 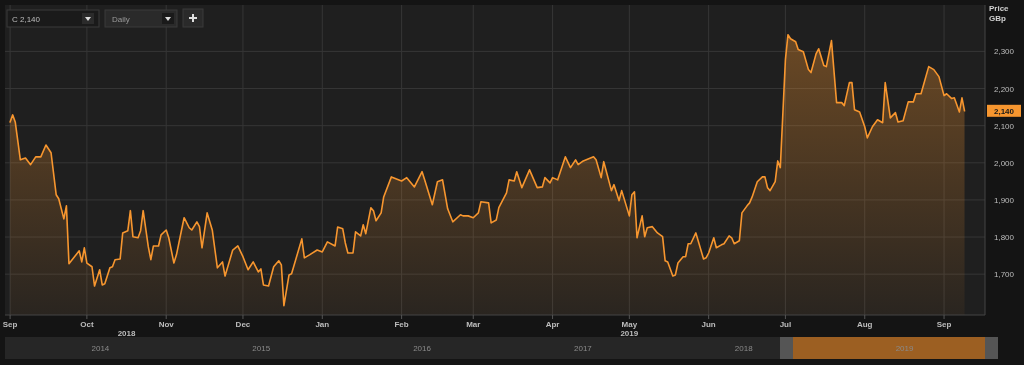 What do you see at coordinates (1004, 89) in the screenshot?
I see `y-tick-label: 2,200` at bounding box center [1004, 89].